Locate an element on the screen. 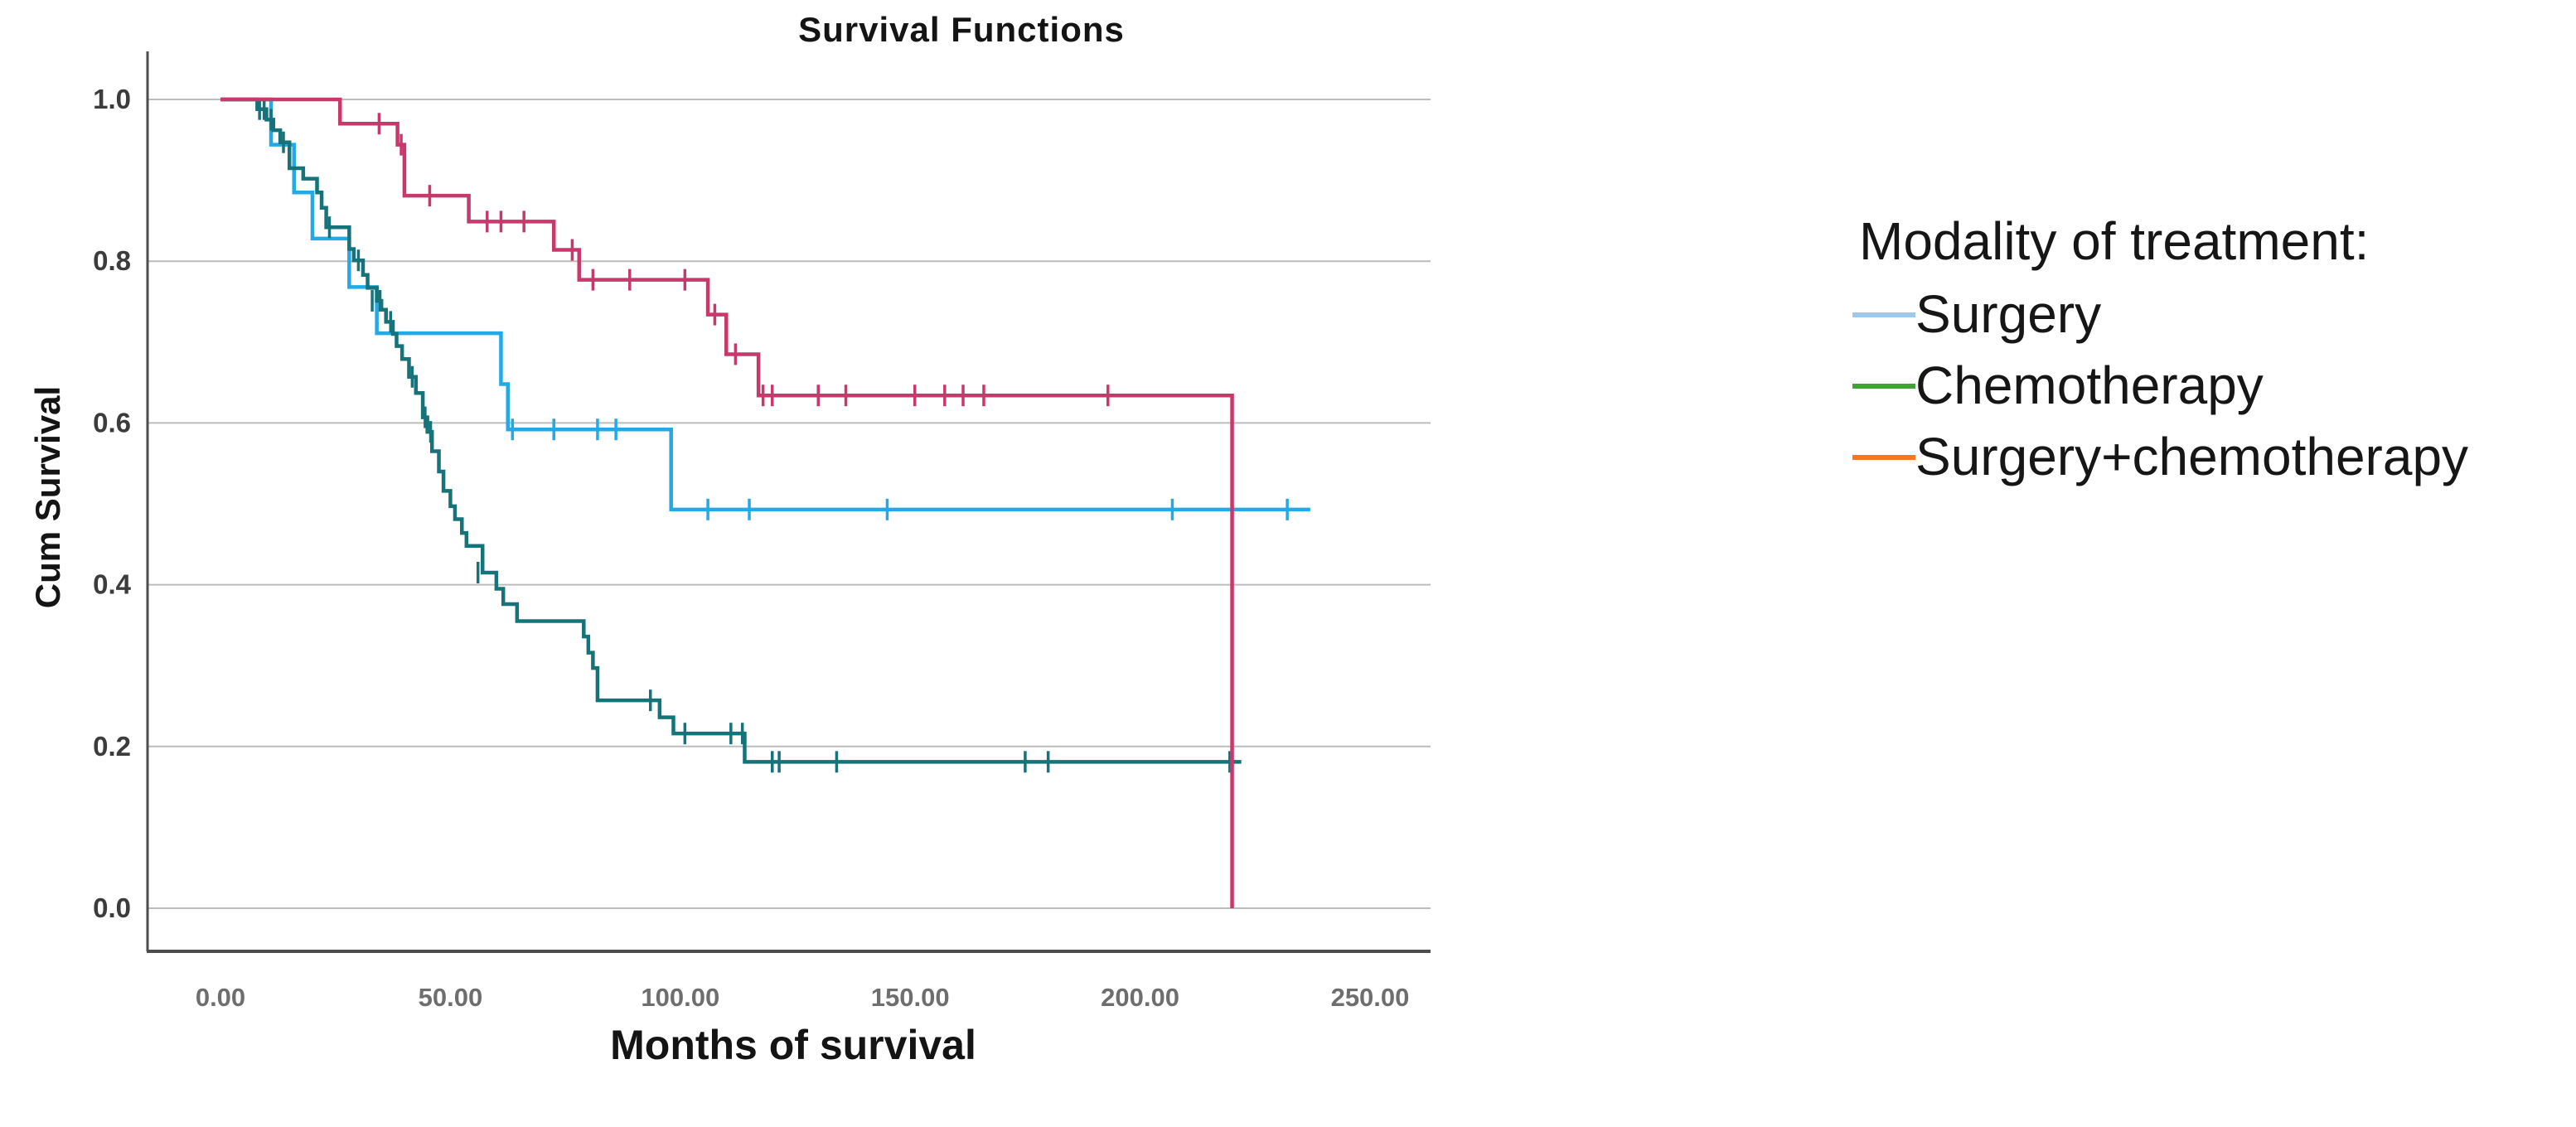  svg-text: 100.00 is located at coordinates (680, 997).